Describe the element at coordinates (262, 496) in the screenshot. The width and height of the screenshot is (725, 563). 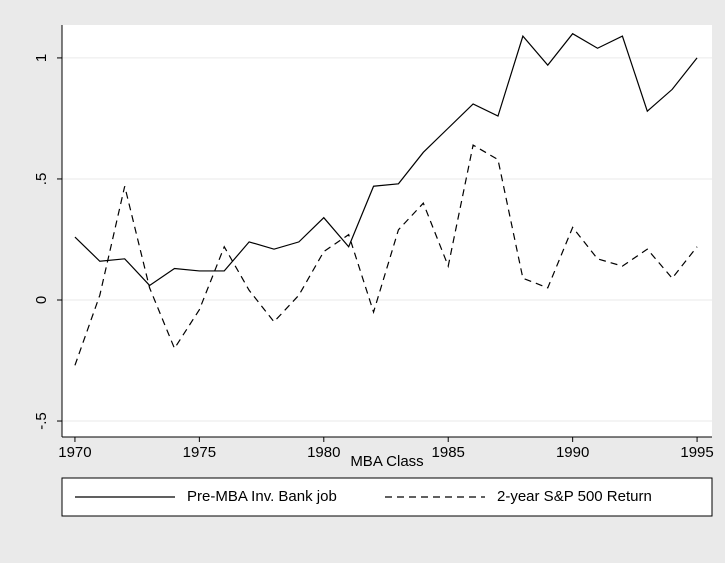
I see `legend-label: Pre-MBA Inv. Bank job` at that location.